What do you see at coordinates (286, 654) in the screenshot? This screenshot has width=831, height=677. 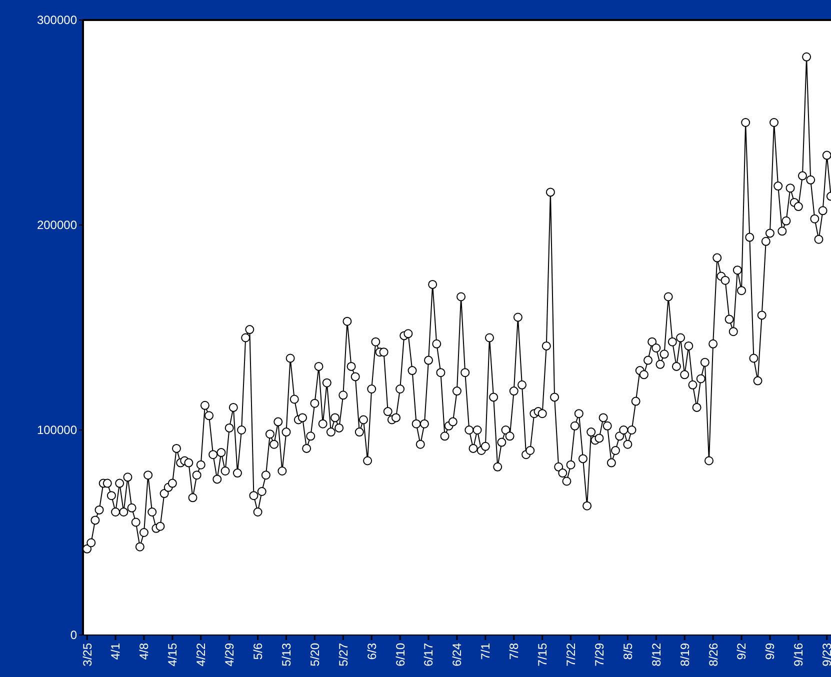 I see `x-tick-label: 5/13` at bounding box center [286, 654].